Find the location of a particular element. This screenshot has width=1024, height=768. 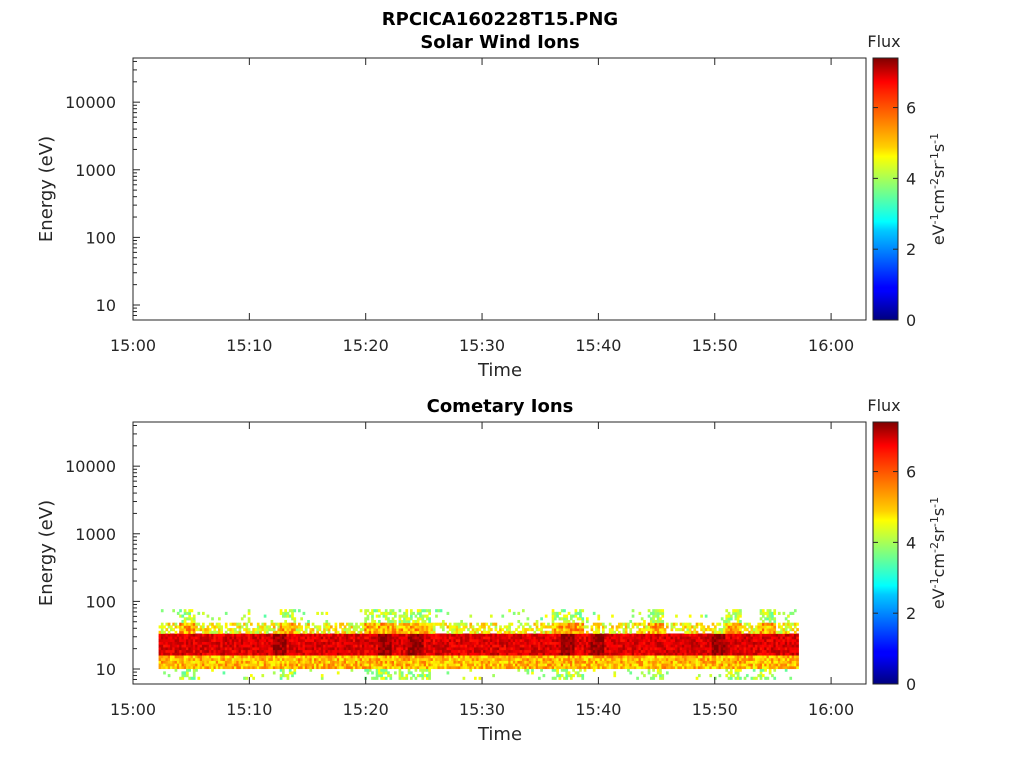

figure-title: RPCICA160228T15.PNG is located at coordinates (500, 19).